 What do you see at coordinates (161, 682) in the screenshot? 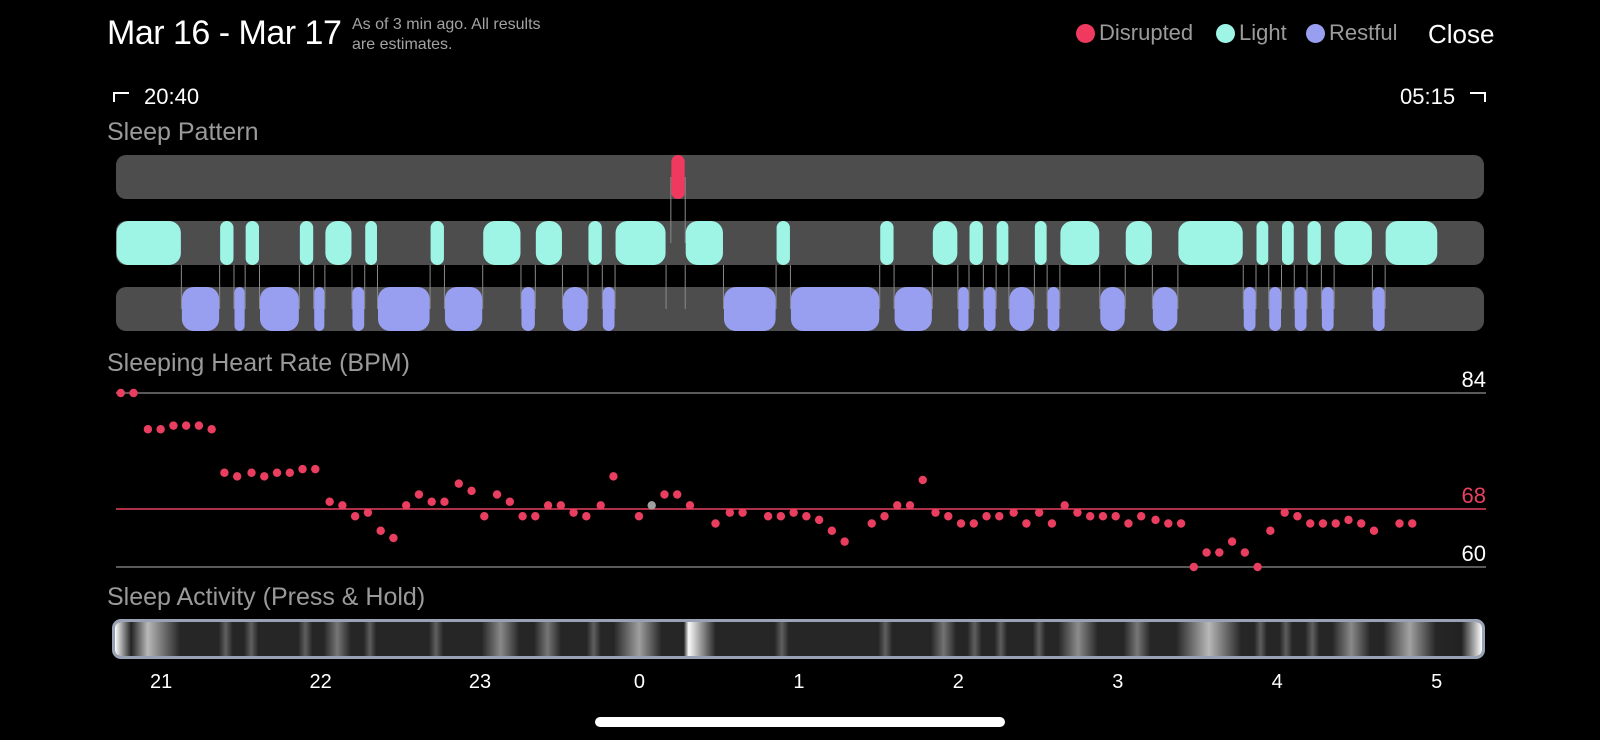
I see `axis-tick-21: 21` at bounding box center [161, 682].